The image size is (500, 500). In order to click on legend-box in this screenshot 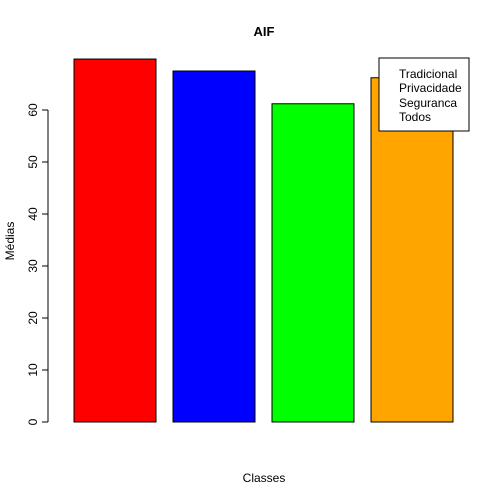, I will do `click(424, 94)`.